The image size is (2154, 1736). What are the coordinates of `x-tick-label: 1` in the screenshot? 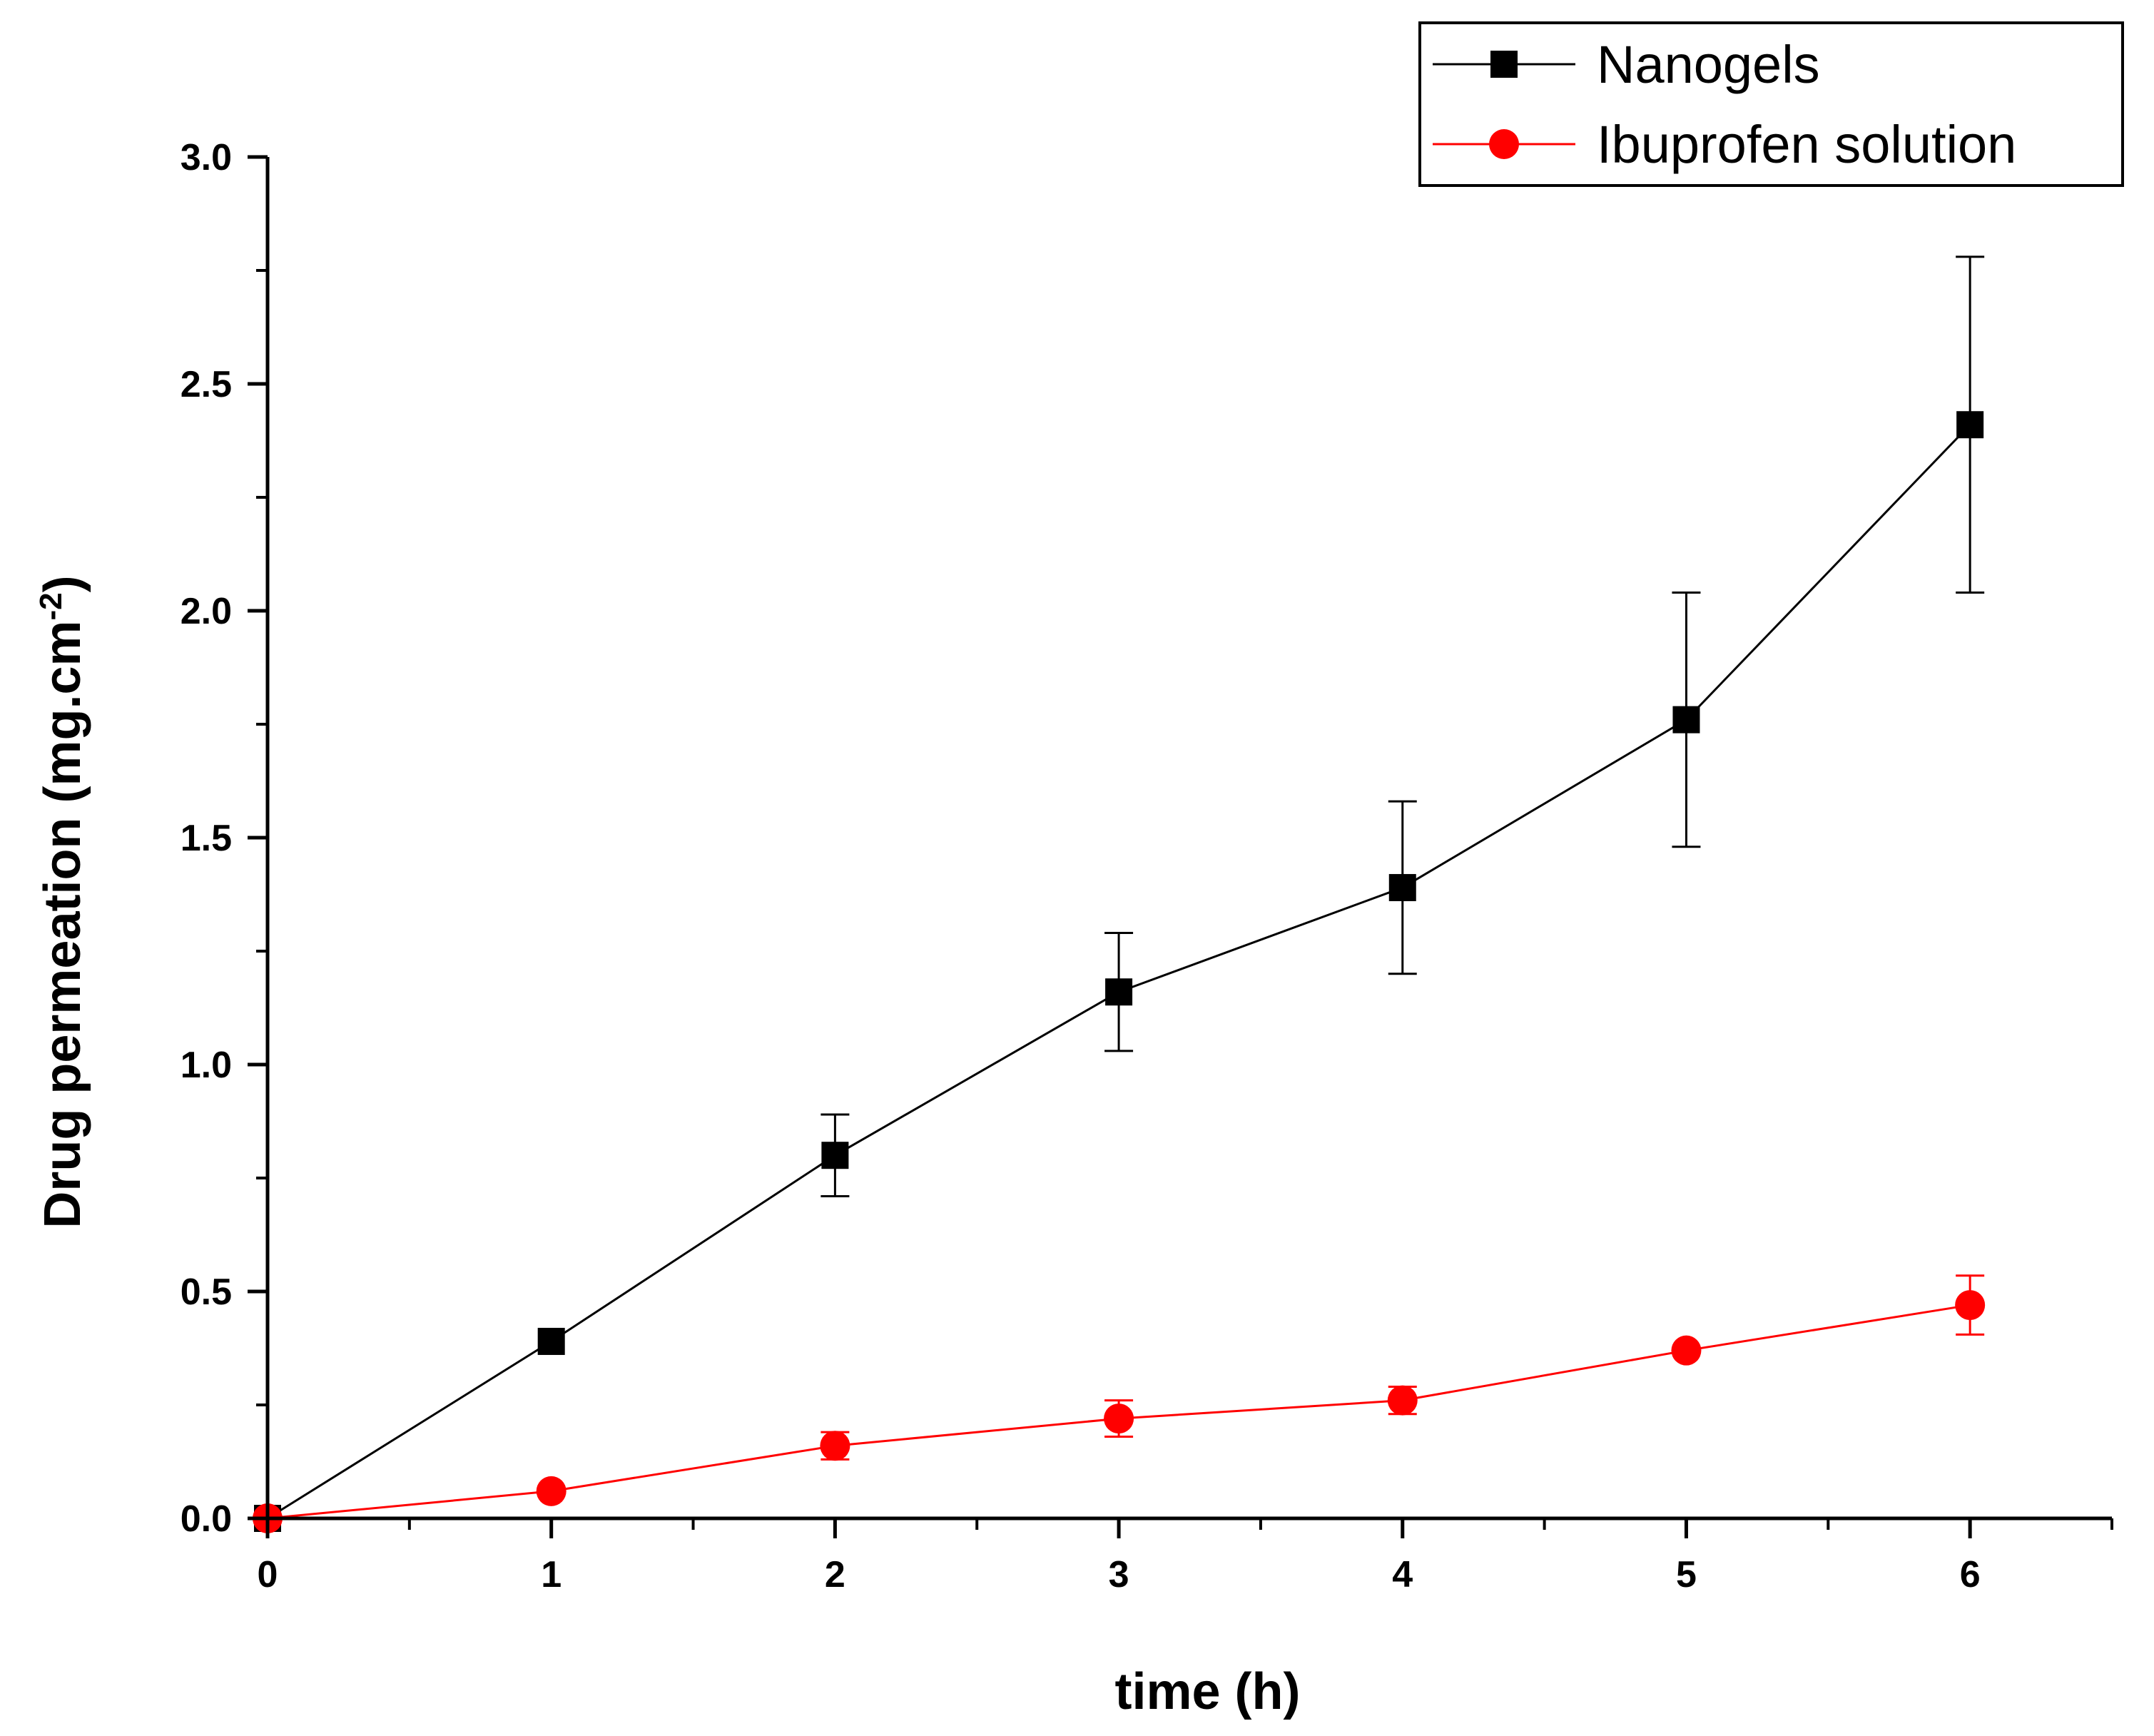 It's located at (551, 1575).